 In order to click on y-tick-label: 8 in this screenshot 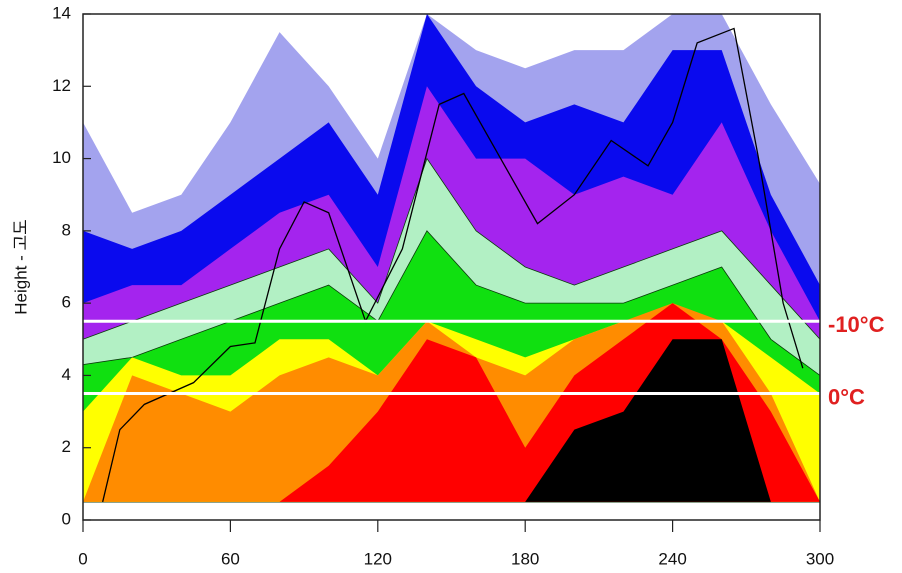, I will do `click(66, 229)`.